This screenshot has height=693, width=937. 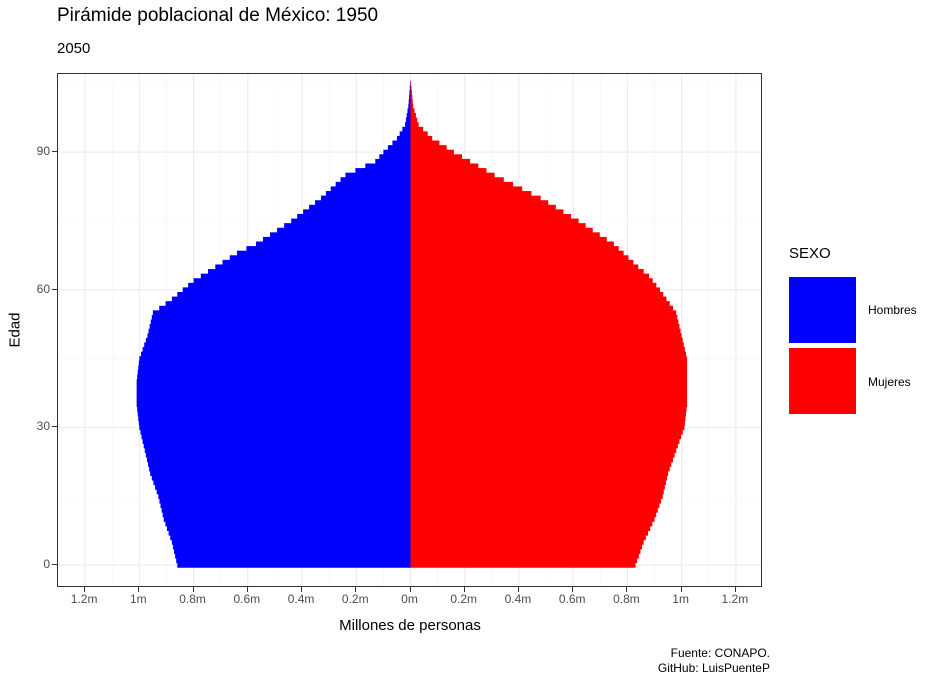 I want to click on x-tick-label: 0.8m, so click(x=626, y=599).